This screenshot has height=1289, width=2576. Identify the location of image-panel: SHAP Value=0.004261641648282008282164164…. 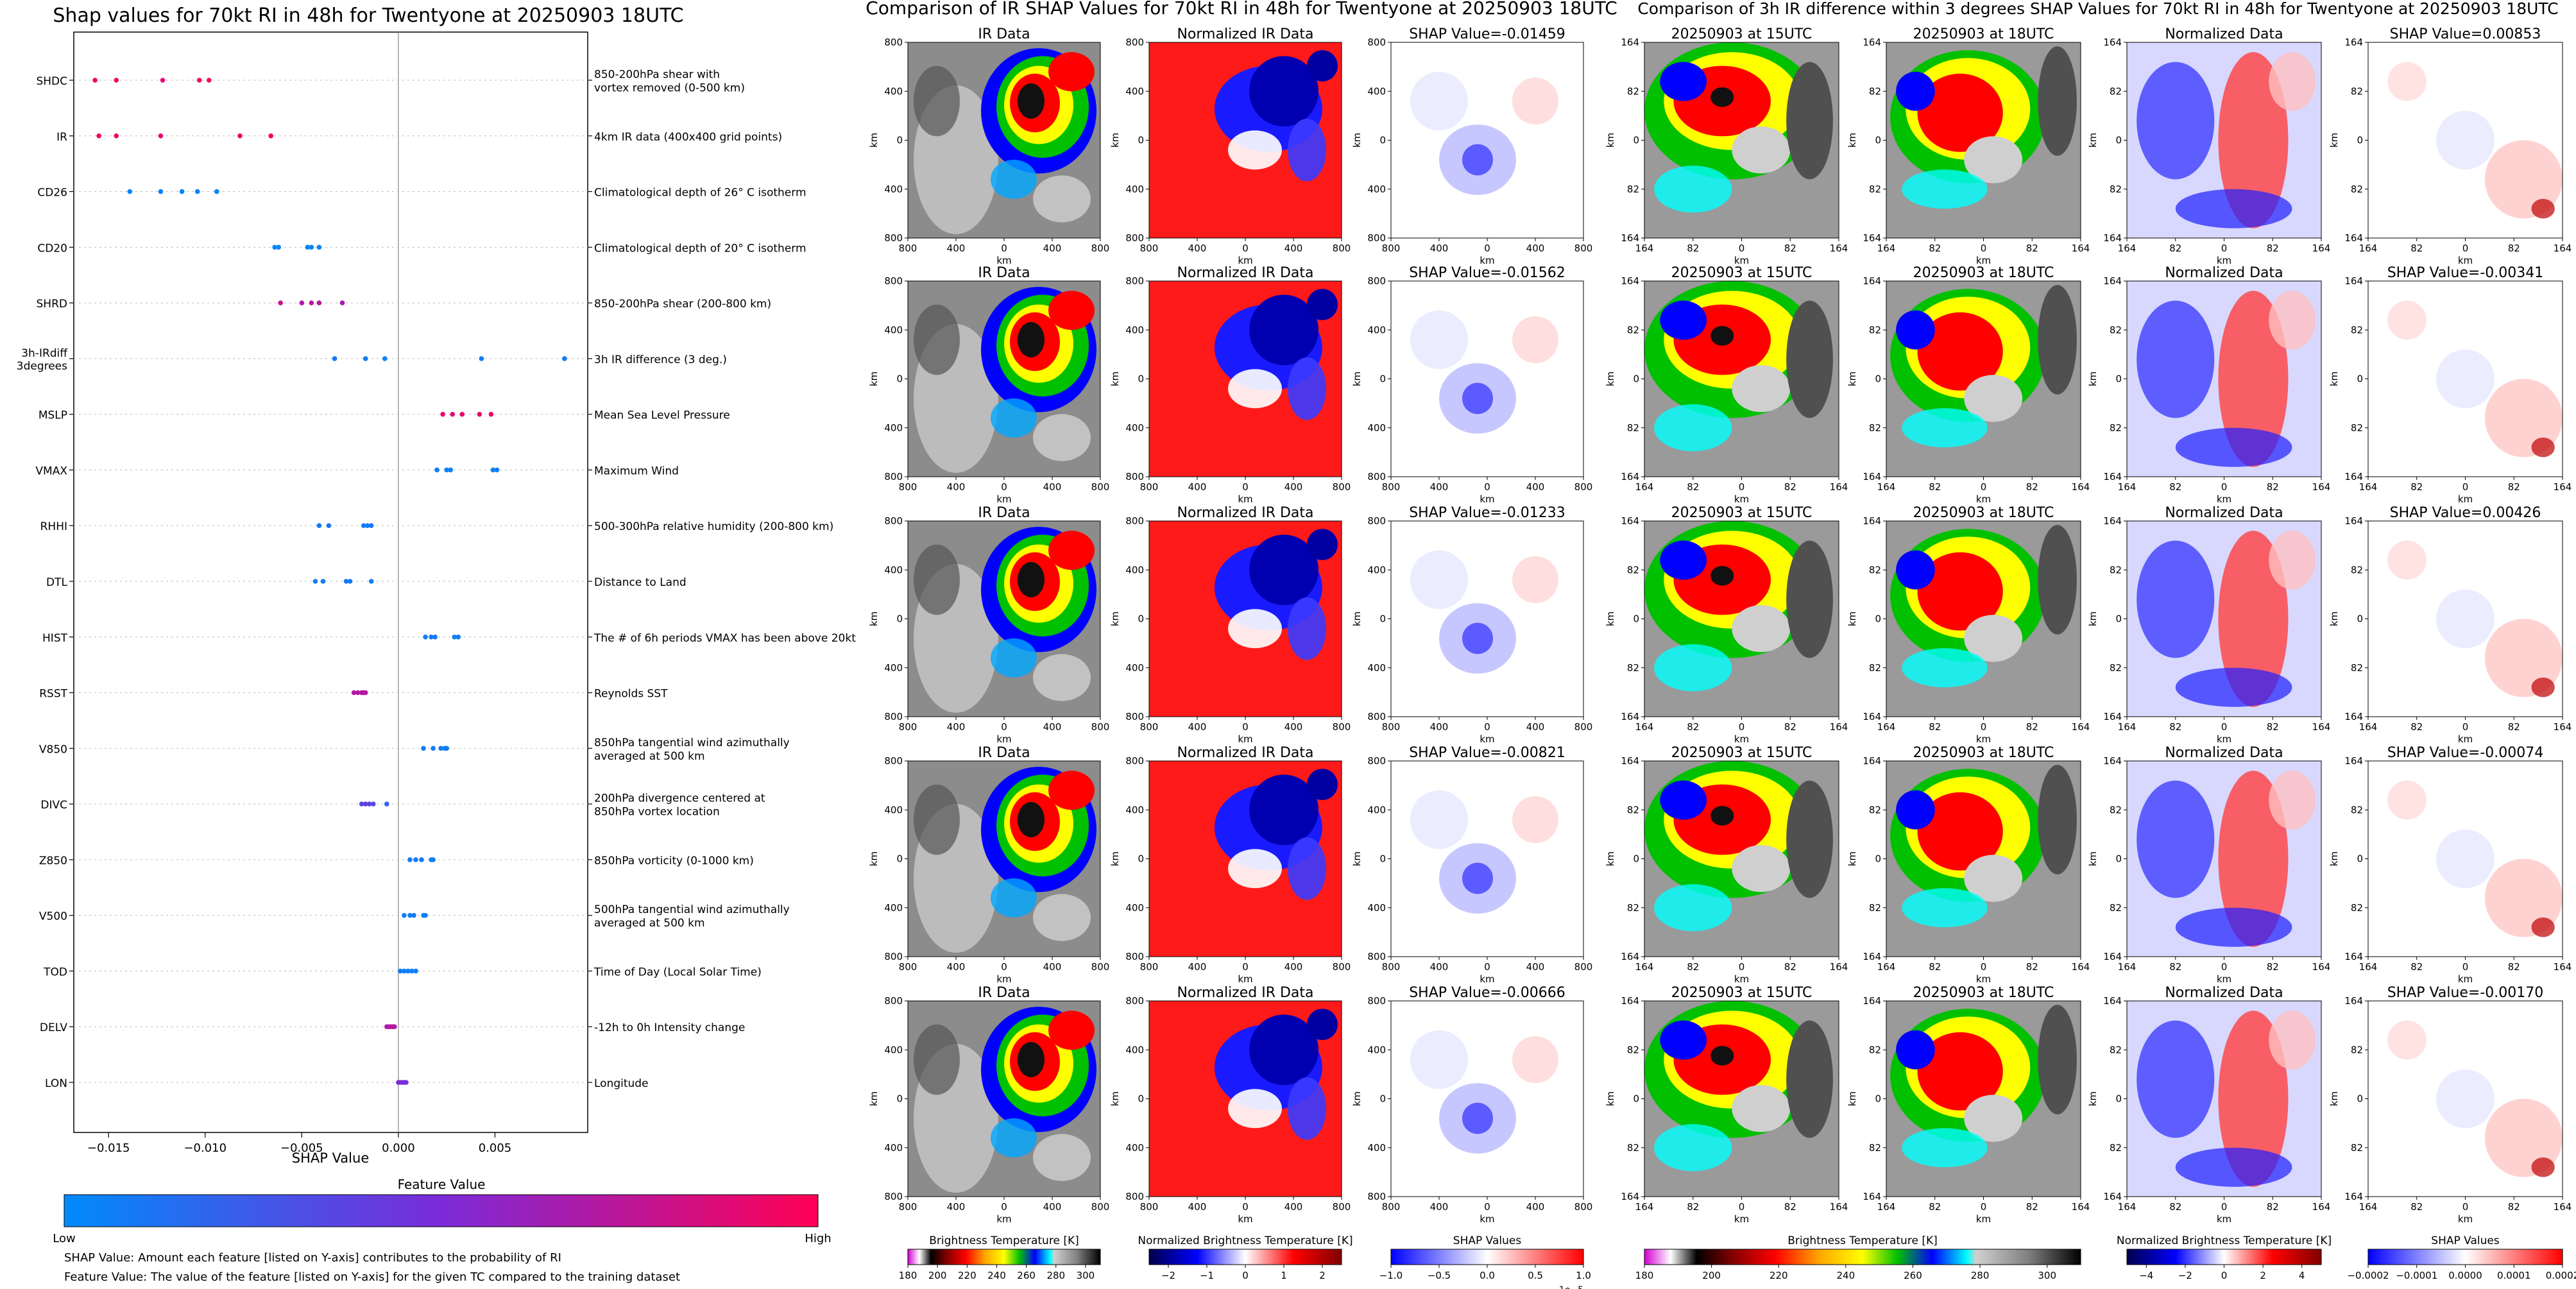
(2450, 625).